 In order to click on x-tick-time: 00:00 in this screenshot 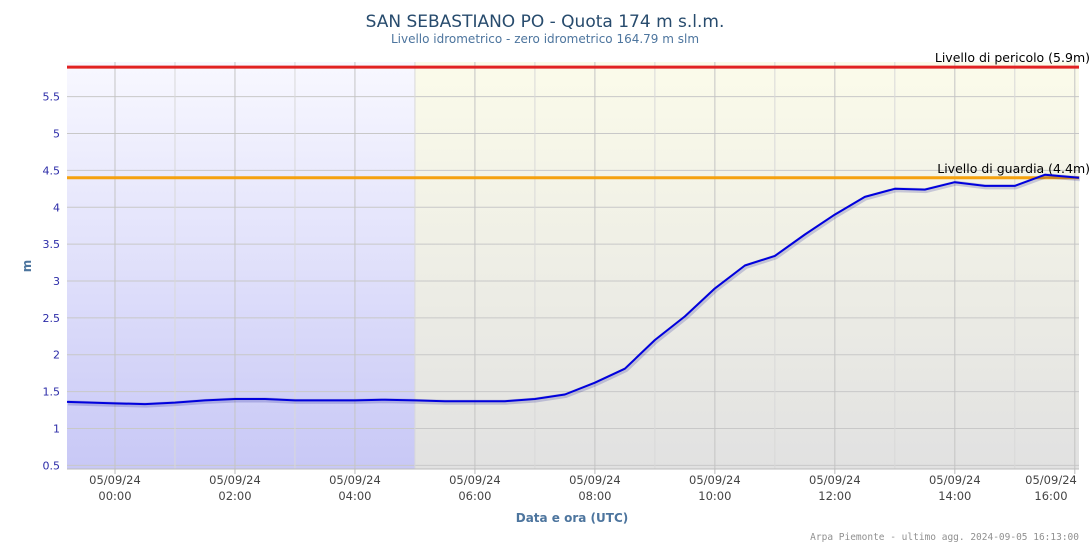, I will do `click(114, 496)`.